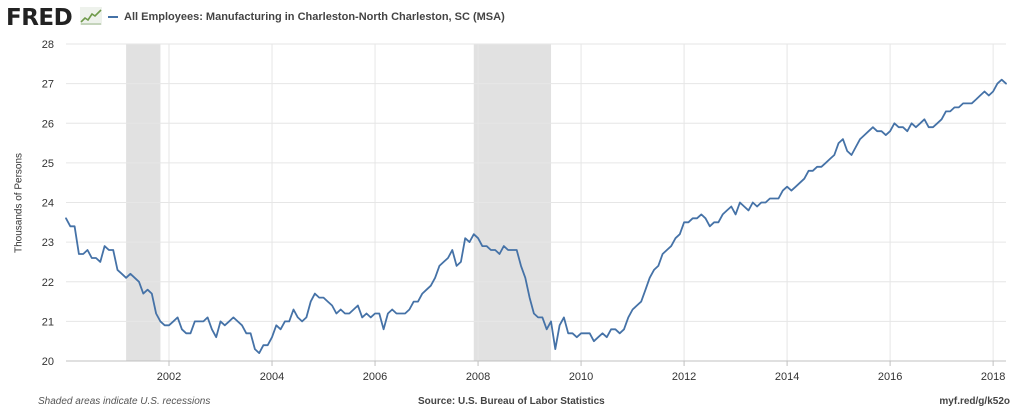 The height and width of the screenshot is (412, 1024). Describe the element at coordinates (375, 377) in the screenshot. I see `x-tick-label-2006: 2006` at that location.